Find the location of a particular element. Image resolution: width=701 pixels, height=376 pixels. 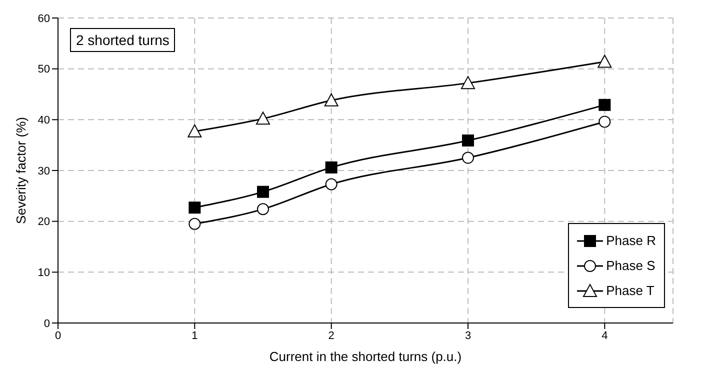

y-tick-label: 60 is located at coordinates (44, 18).